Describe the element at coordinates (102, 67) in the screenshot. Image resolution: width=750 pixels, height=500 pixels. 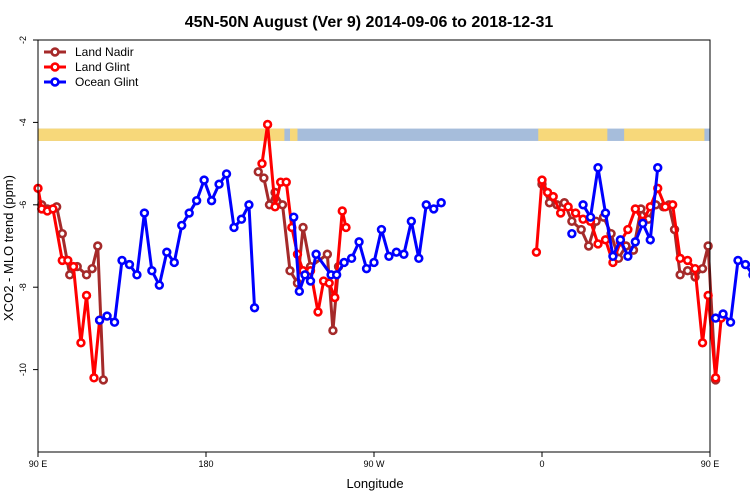
I see `legend-label: Land Glint` at that location.